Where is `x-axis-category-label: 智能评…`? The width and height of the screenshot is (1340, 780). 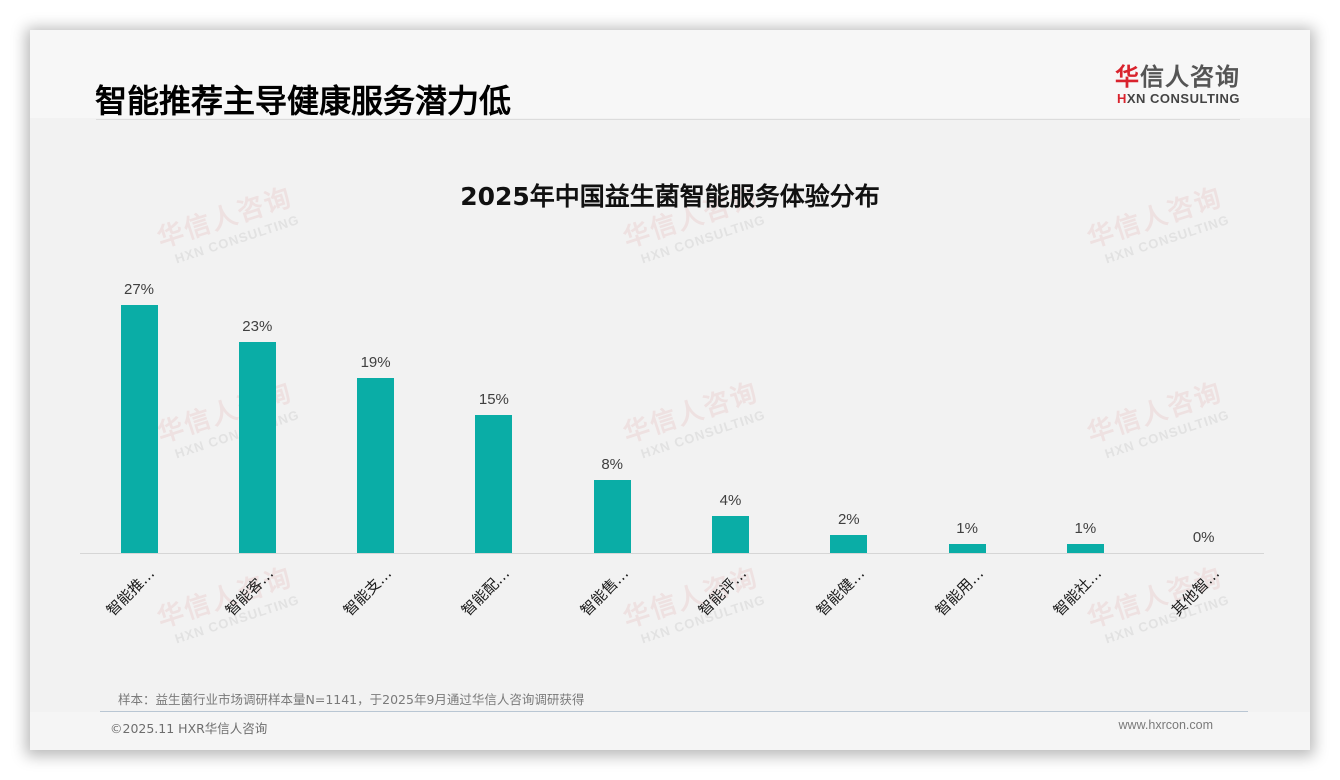
x-axis-category-label: 智能评… is located at coordinates (722, 592).